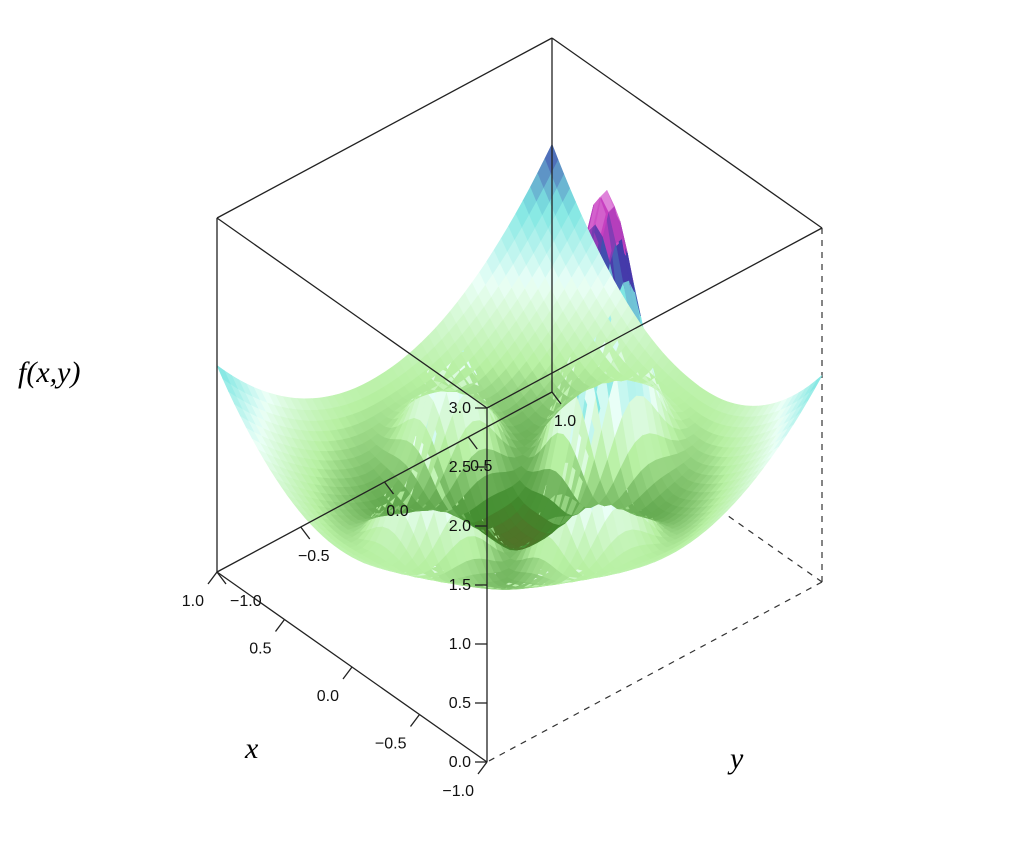 This screenshot has height=865, width=1024. What do you see at coordinates (193, 601) in the screenshot?
I see `x-tick-label: 1.0` at bounding box center [193, 601].